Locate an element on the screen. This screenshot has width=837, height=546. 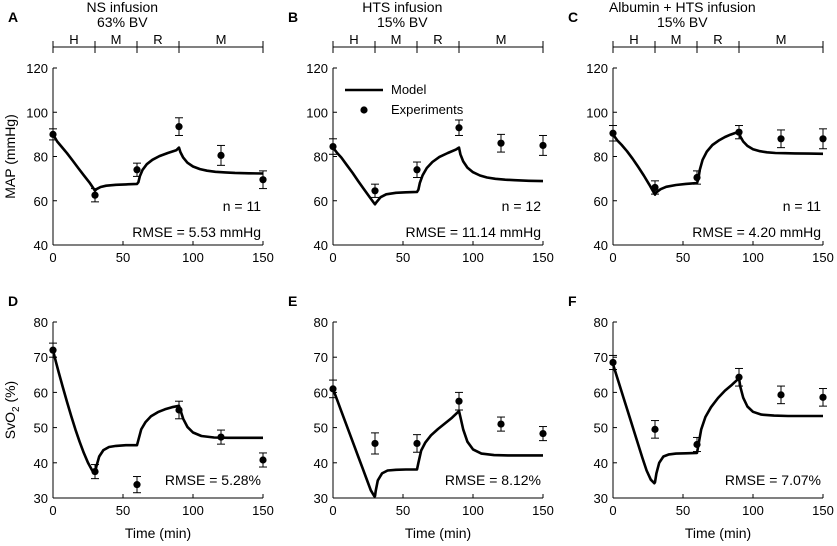
y-axis-label: SvO2 (%) is located at coordinates (12, 410).